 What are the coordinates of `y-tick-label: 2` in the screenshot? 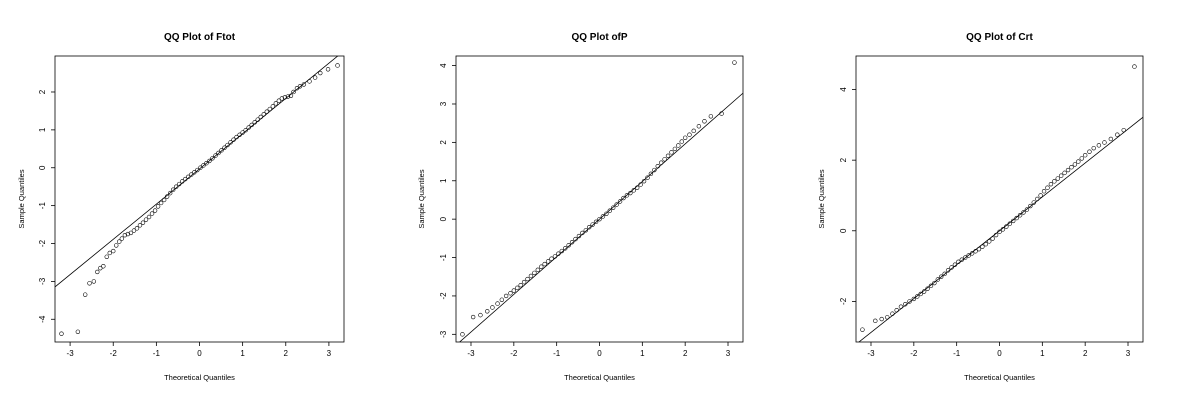 It's located at (443, 142).